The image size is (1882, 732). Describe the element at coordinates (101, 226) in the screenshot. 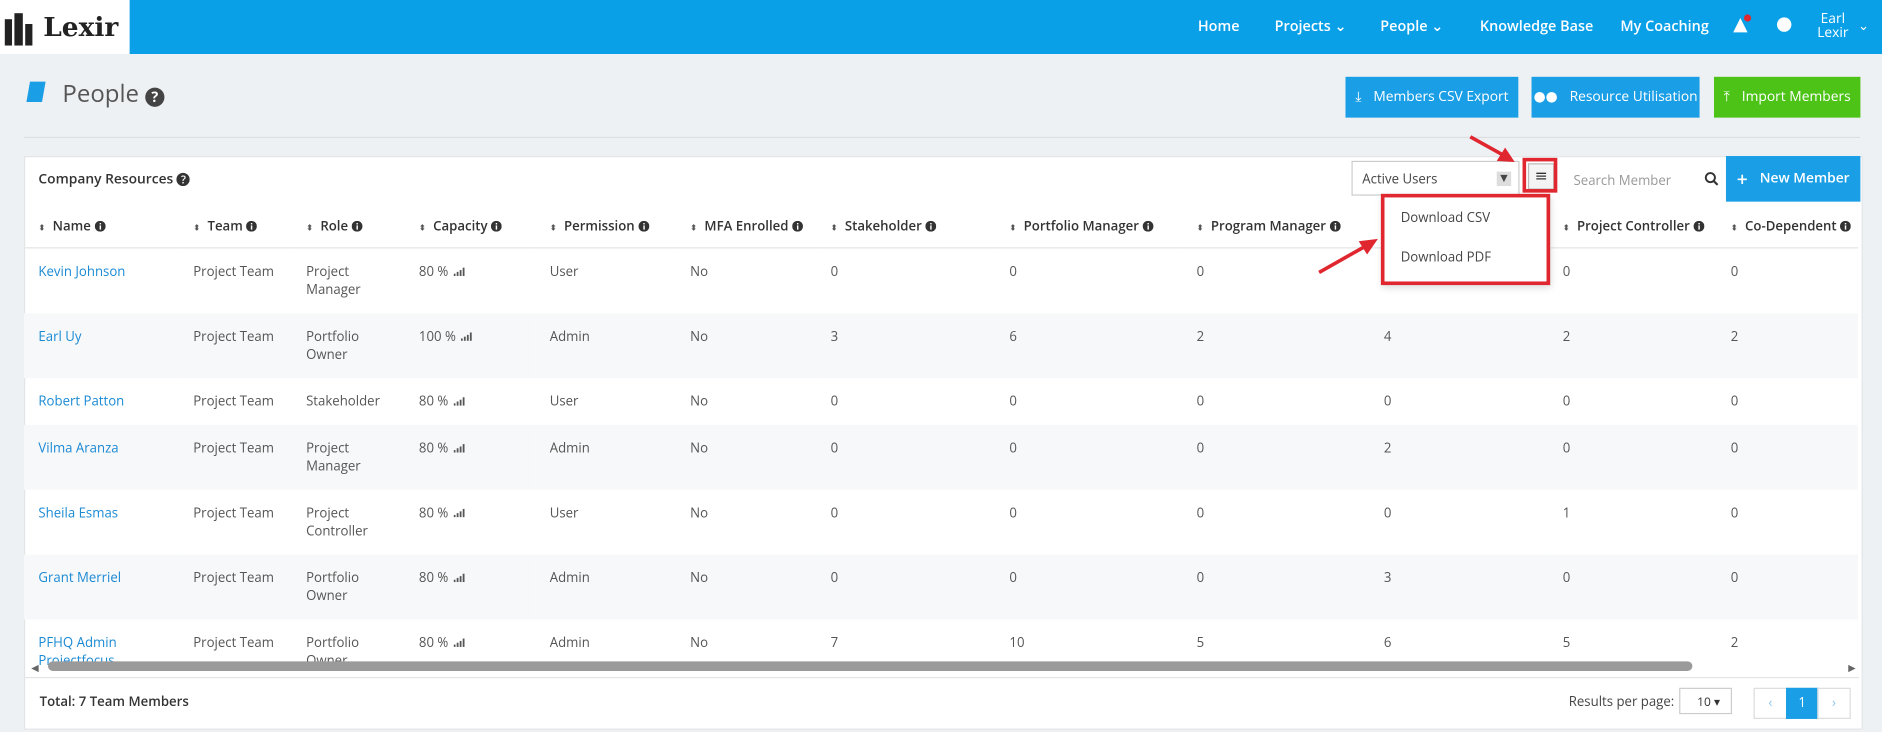

I see `column-header: ⬍ Name` at that location.